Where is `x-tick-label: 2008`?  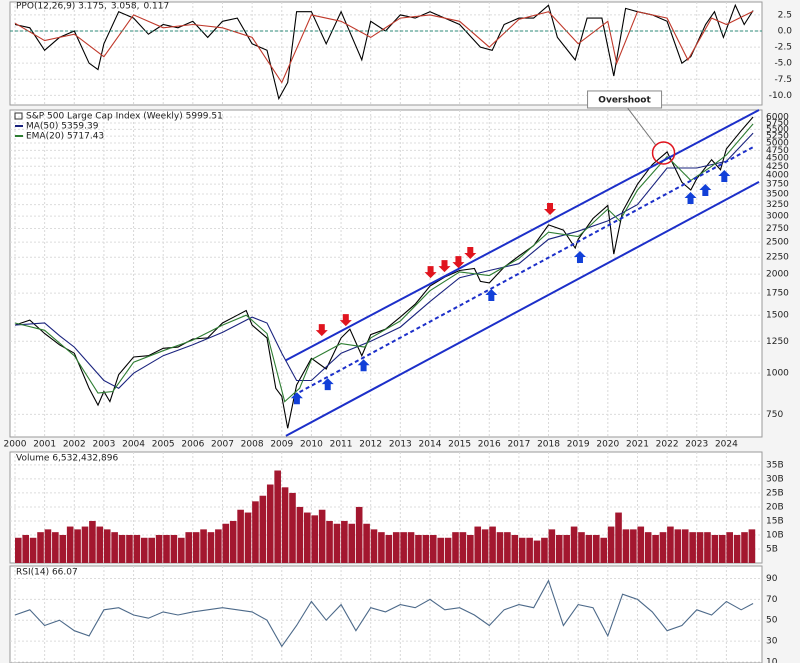 x-tick-label: 2008 is located at coordinates (252, 445).